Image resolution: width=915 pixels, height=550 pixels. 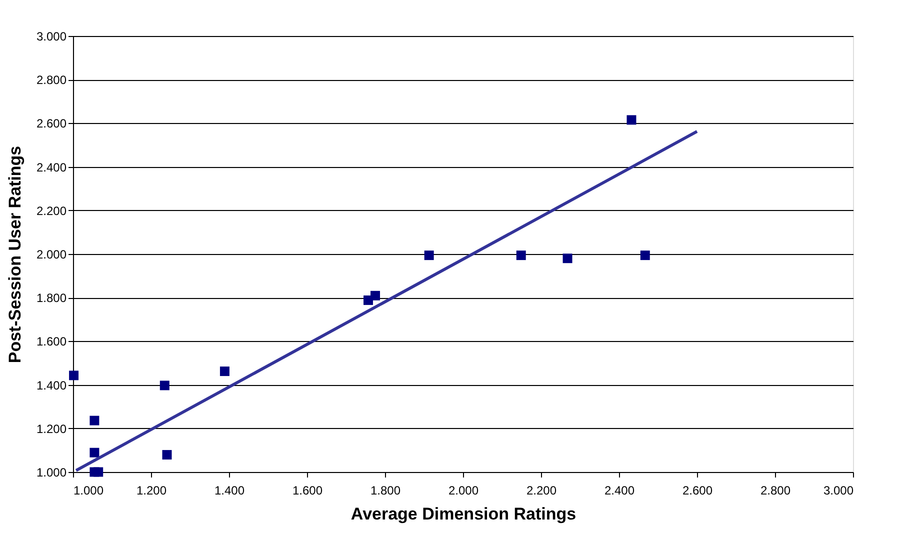 What do you see at coordinates (307, 491) in the screenshot?
I see `x-tick-label: 1.600` at bounding box center [307, 491].